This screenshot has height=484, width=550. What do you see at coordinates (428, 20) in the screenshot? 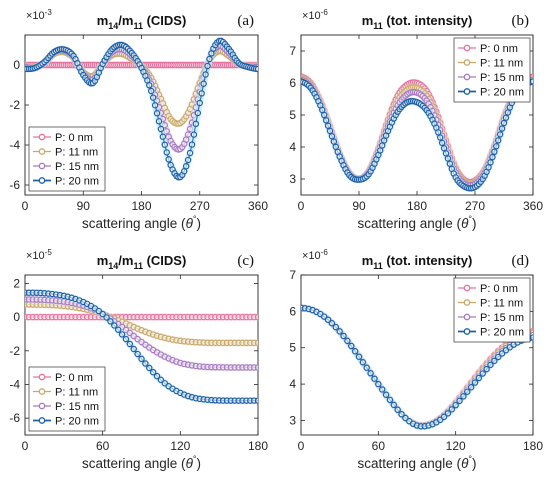
I see `title-tail: (tot. intensity)` at bounding box center [428, 20].